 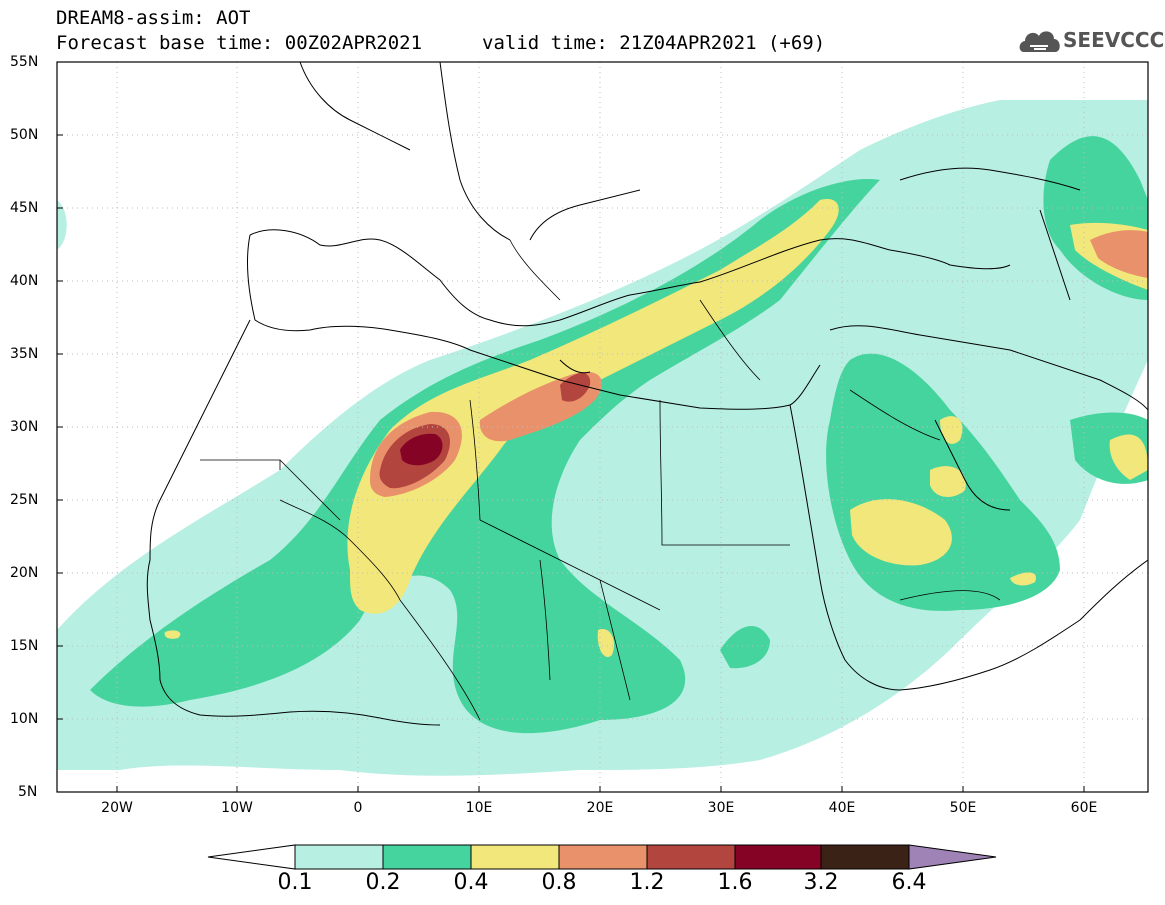 I want to click on lon-label: 40E, so click(x=842, y=808).